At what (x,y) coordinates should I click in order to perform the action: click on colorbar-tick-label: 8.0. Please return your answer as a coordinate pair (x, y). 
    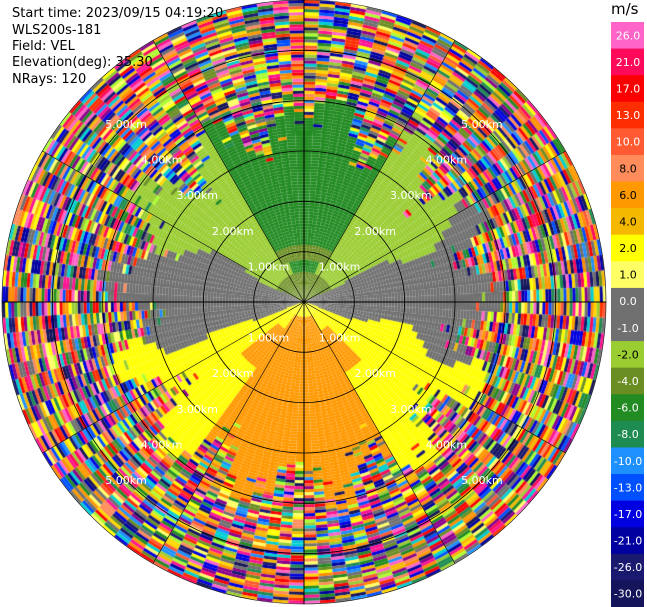
    Looking at the image, I should click on (628, 168).